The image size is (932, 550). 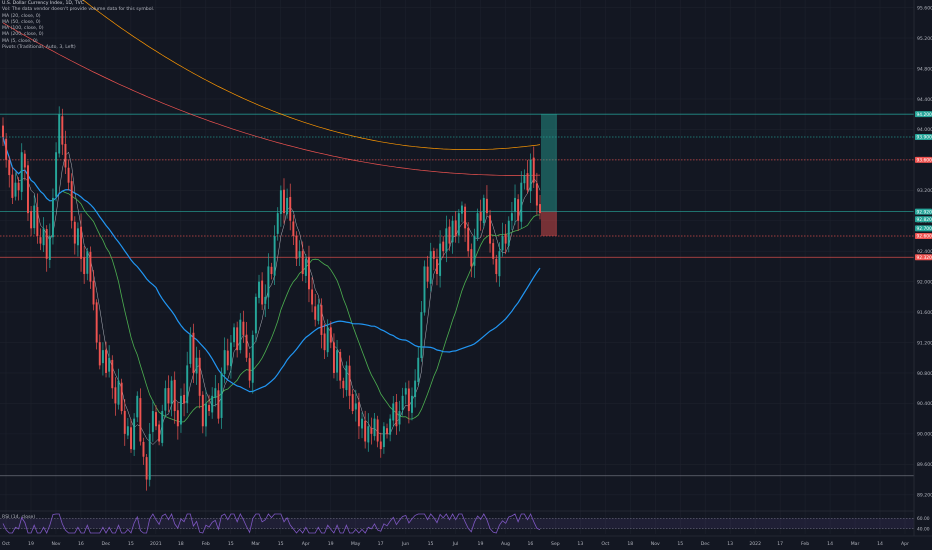 What do you see at coordinates (549, 163) in the screenshot?
I see `position-target-zone` at bounding box center [549, 163].